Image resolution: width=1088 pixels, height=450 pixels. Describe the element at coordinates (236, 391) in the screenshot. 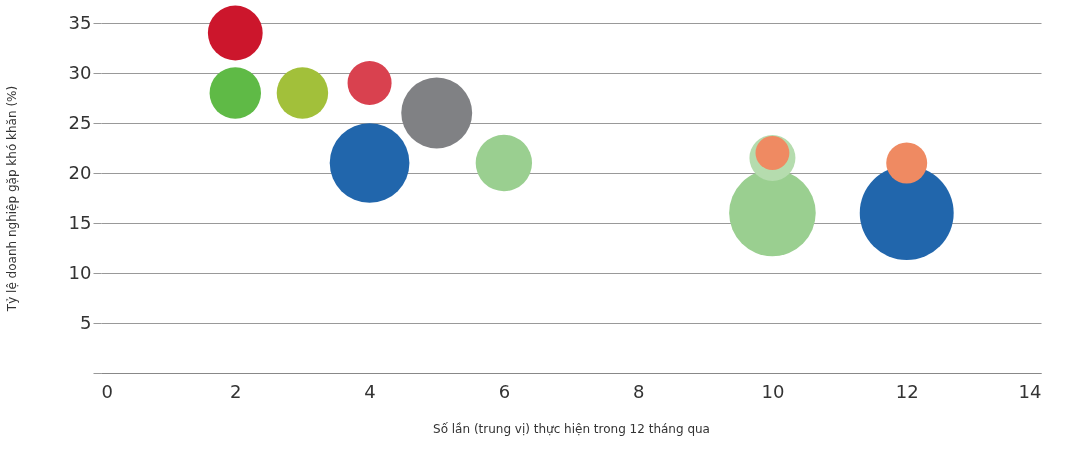

I see `x-tick-label: 2` at that location.